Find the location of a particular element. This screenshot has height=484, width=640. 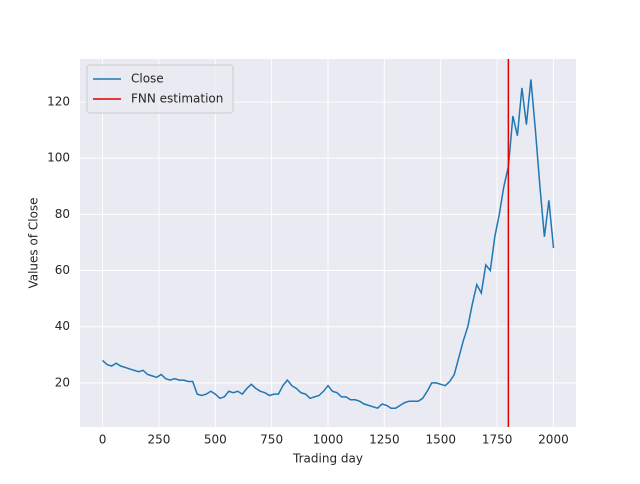

y-tick-label: 120 is located at coordinates (58, 101).